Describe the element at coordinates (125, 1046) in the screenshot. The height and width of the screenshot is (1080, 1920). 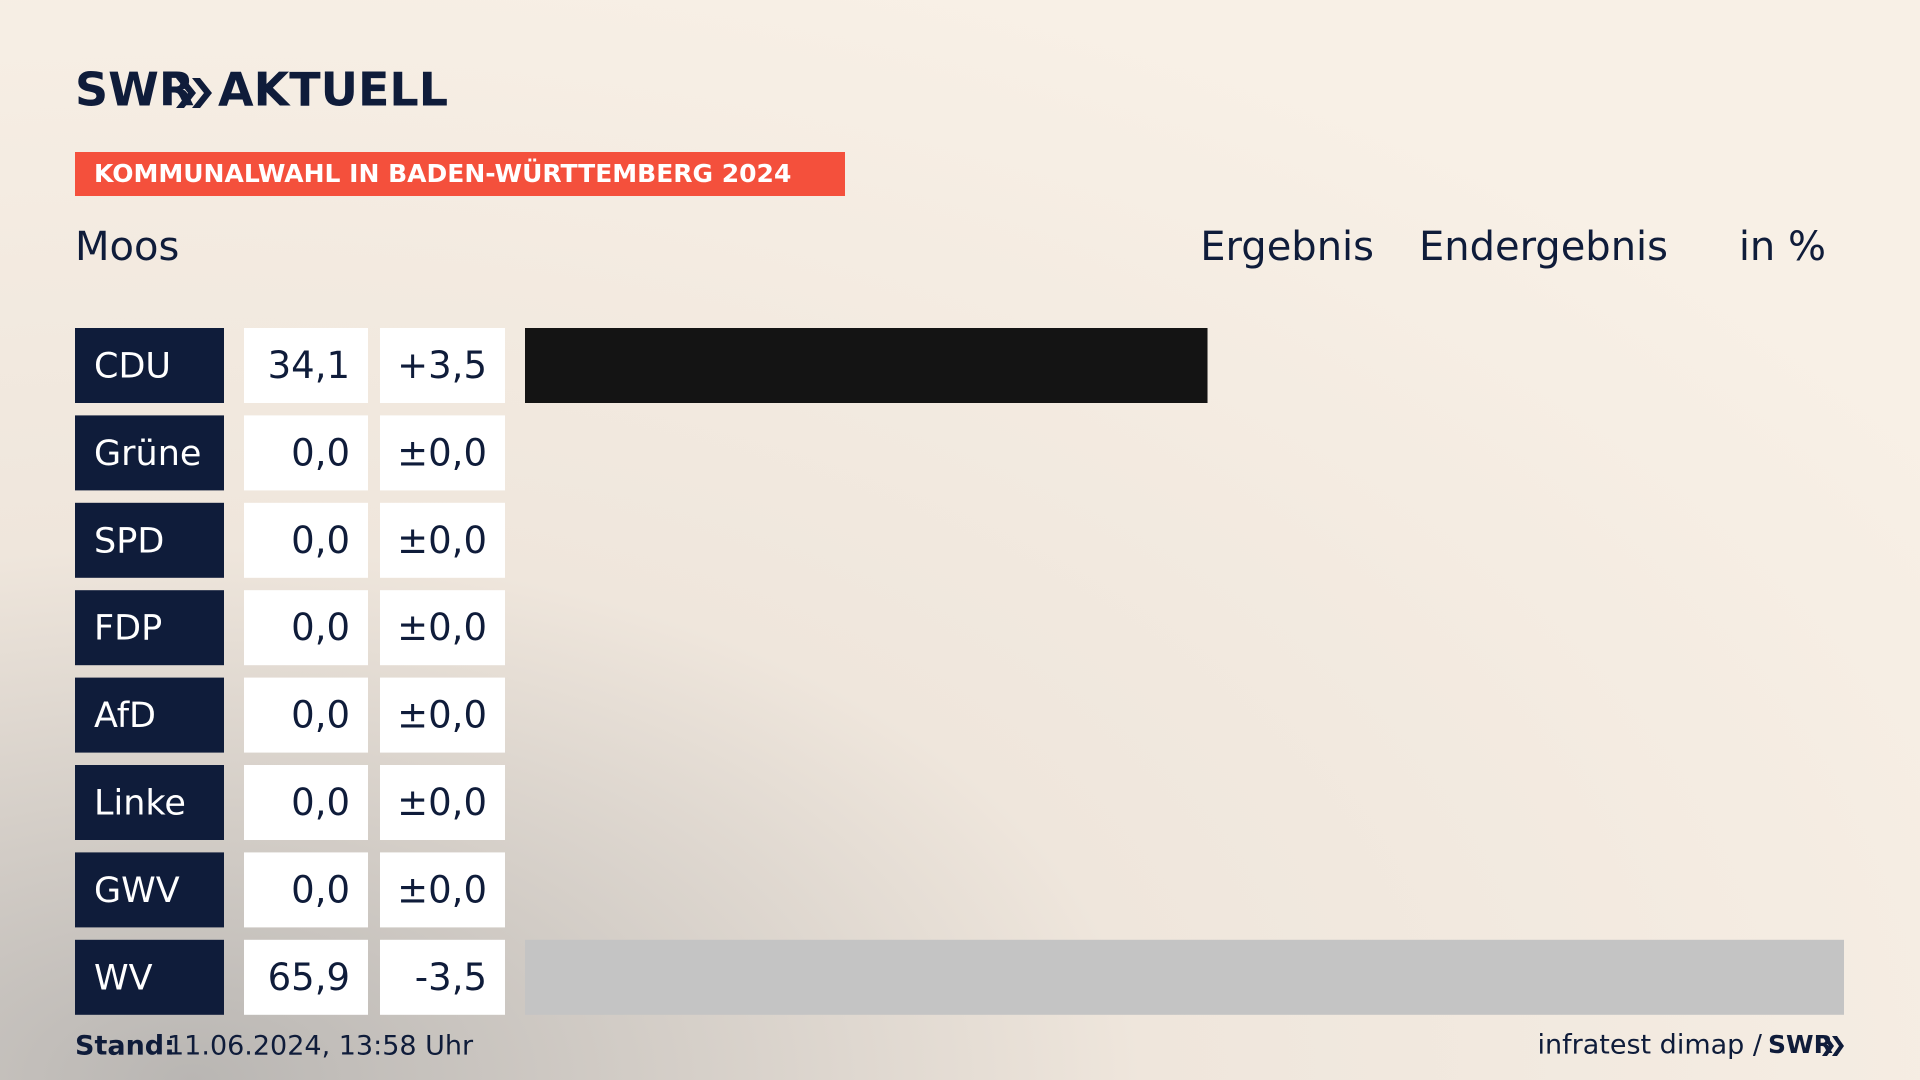
I see `stand-label: Stand:` at that location.